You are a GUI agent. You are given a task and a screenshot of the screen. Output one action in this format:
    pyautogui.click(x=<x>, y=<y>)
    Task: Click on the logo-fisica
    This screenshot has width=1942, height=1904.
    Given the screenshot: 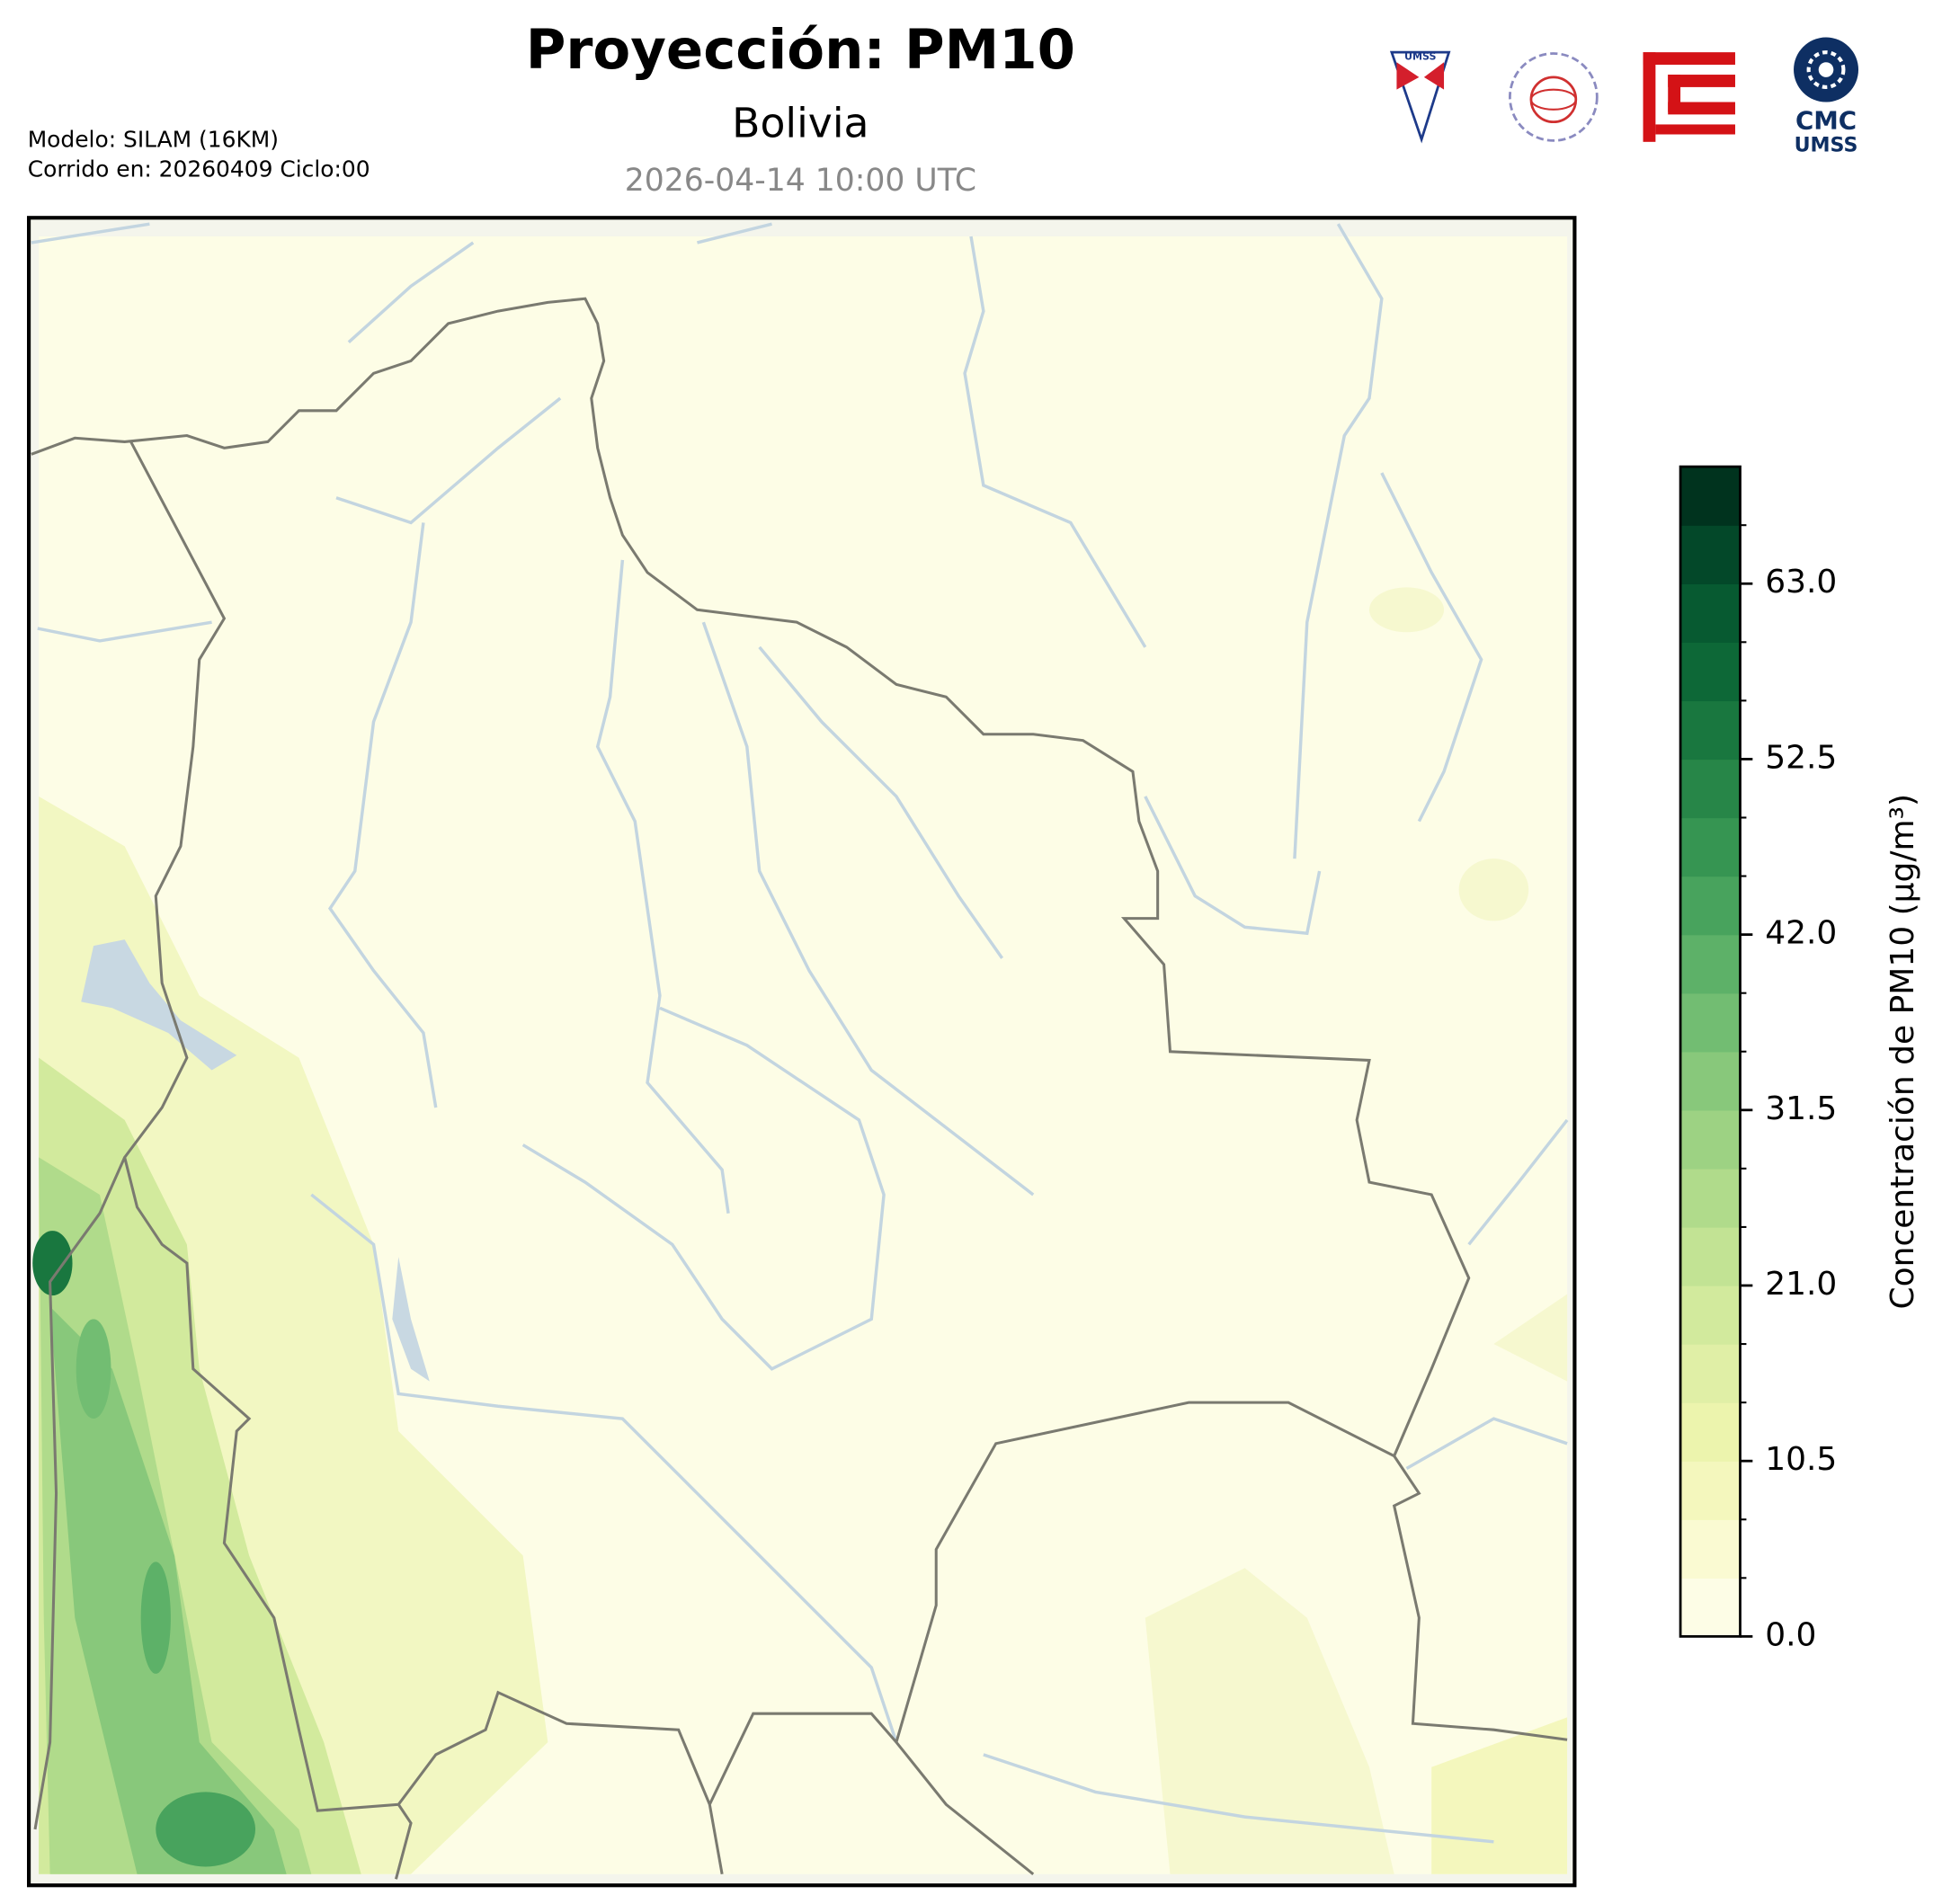 What is the action you would take?
    pyautogui.click(x=1554, y=97)
    